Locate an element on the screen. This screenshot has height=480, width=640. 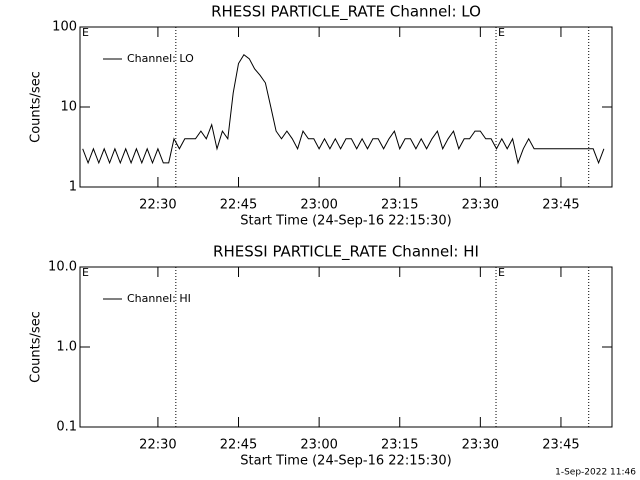
chart-title: RHESSI PARTICLE_RATE Channel: LO is located at coordinates (346, 12).